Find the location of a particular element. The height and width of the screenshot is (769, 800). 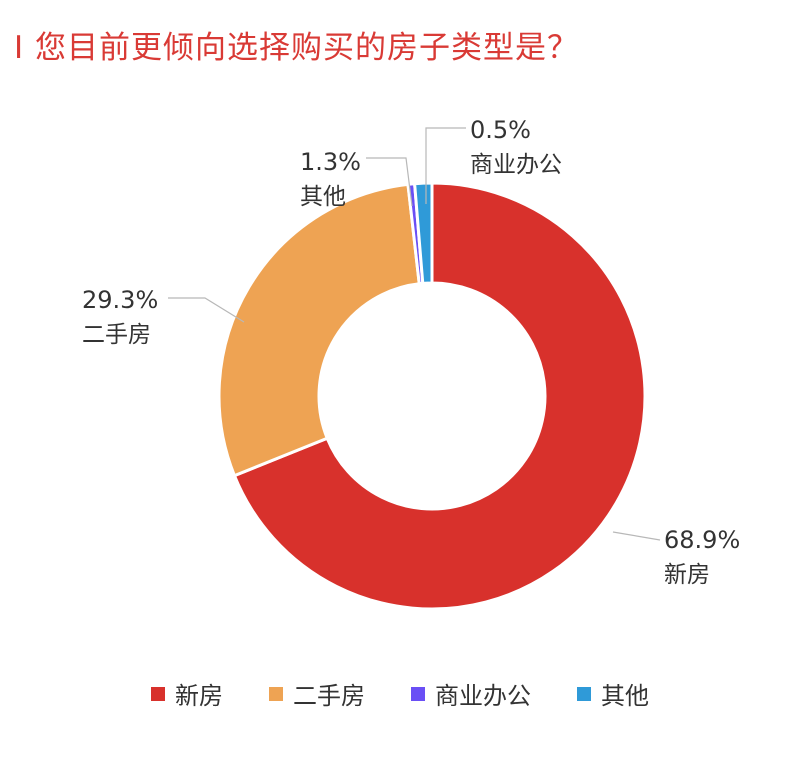

legend-item-shangye: 商业办公 is located at coordinates (471, 693).